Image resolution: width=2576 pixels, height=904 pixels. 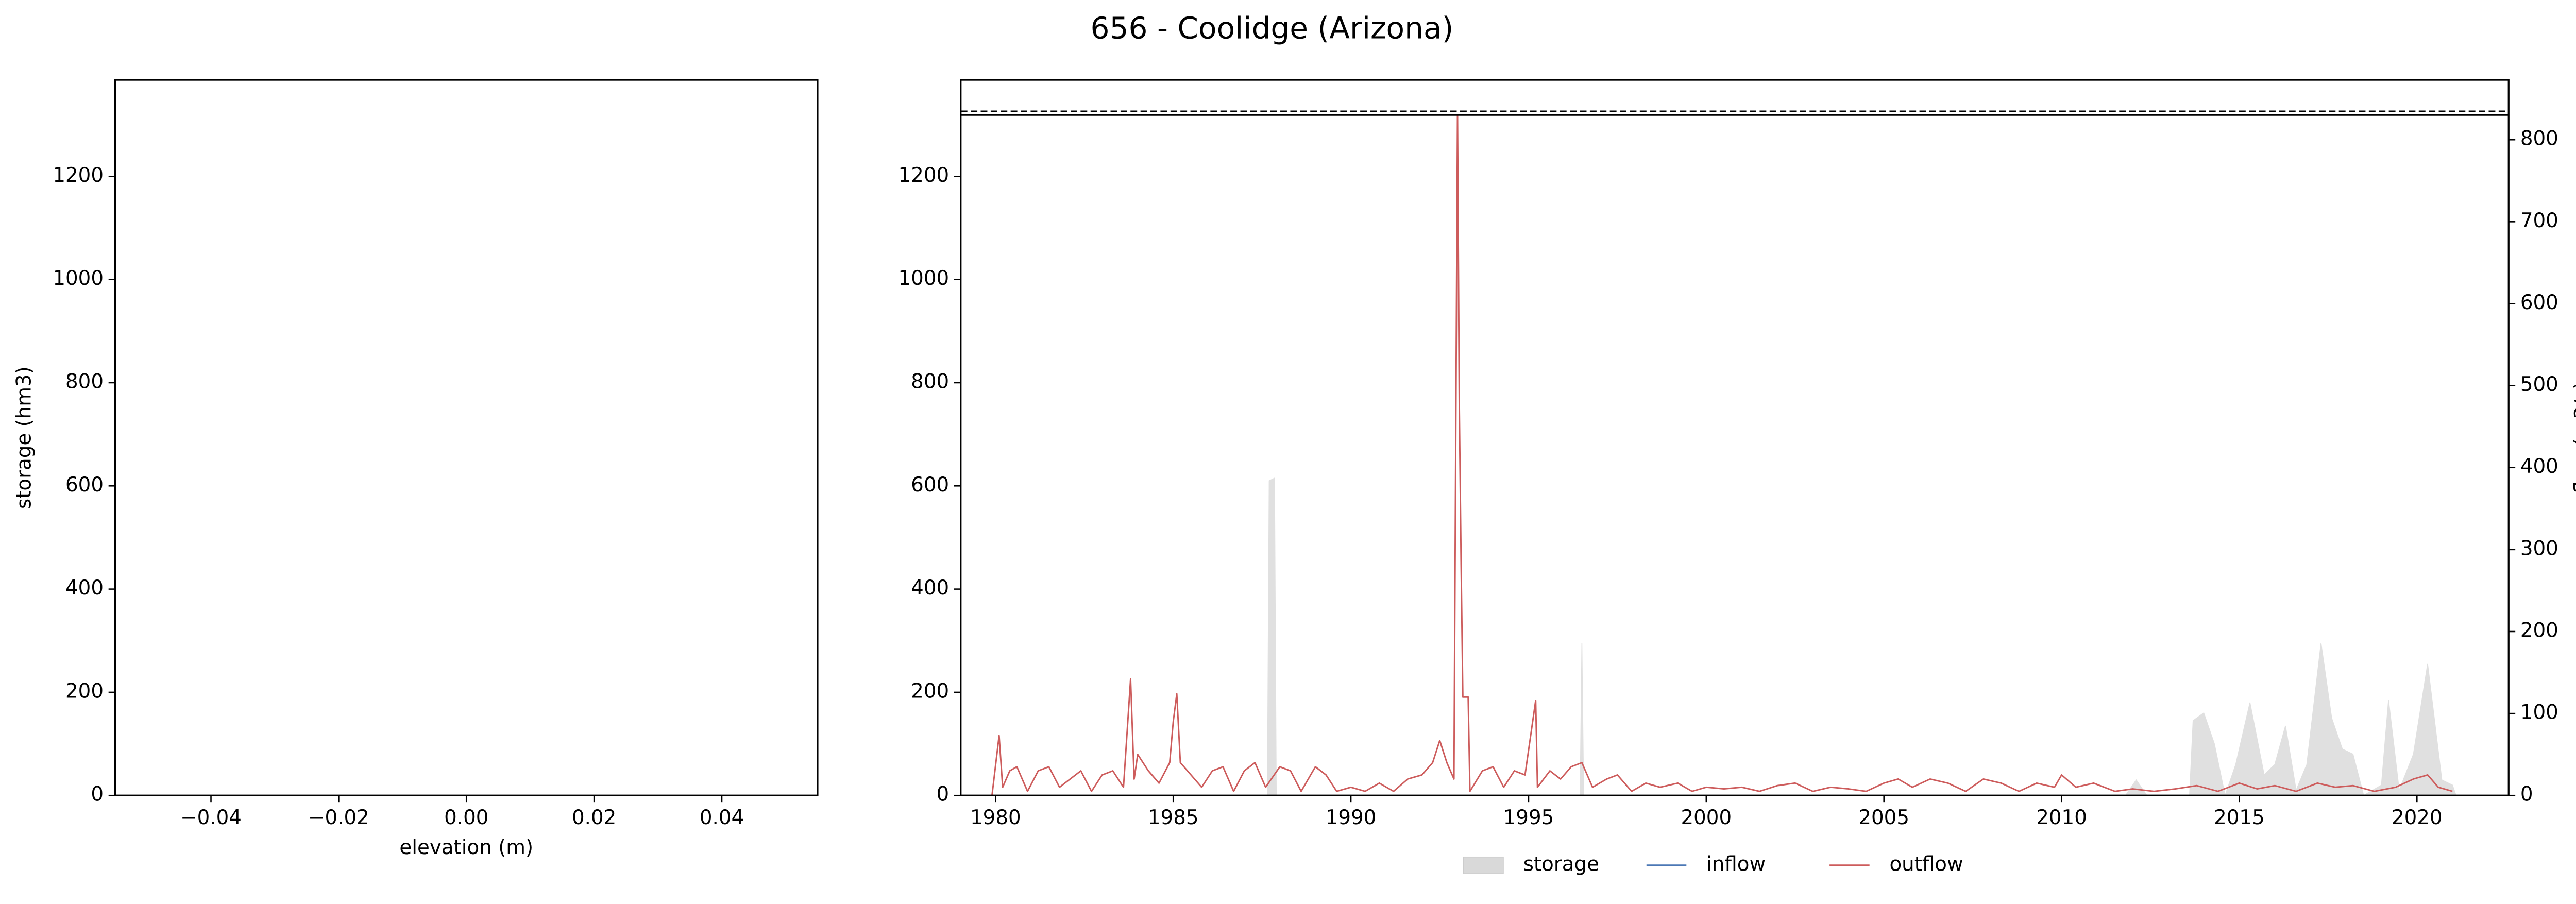 What do you see at coordinates (1271, 27) in the screenshot?
I see `chart-title: 656 - Coolidge (Arizona)` at bounding box center [1271, 27].